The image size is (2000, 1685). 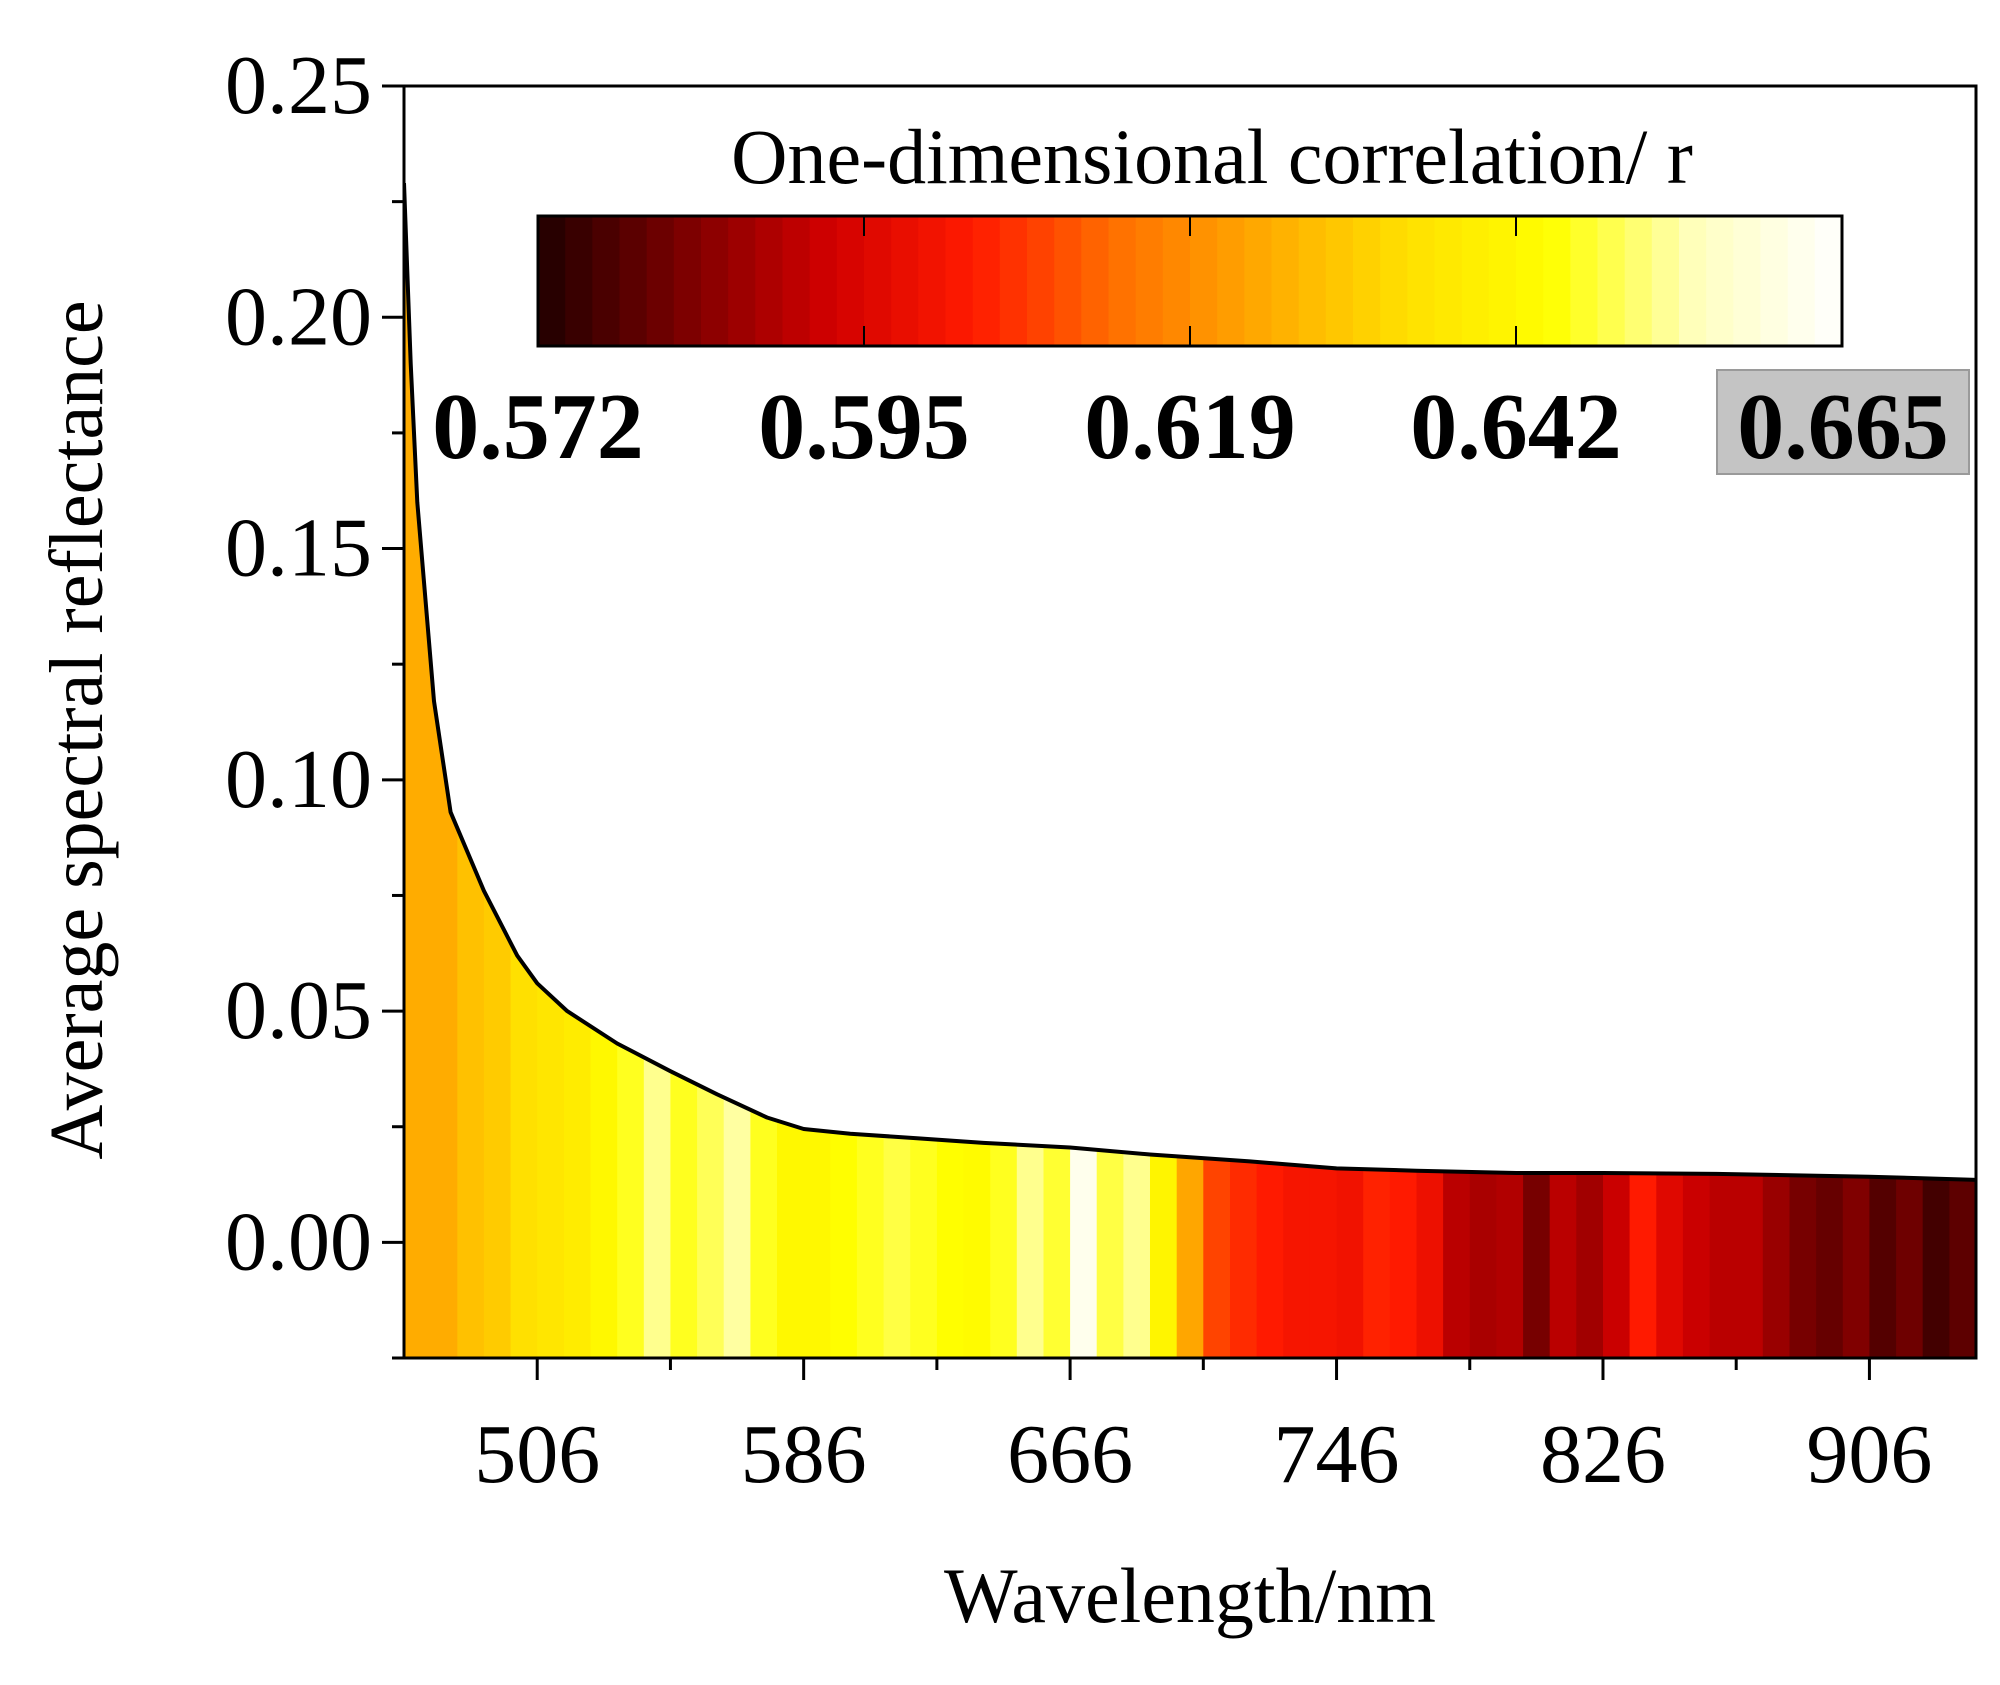 I want to click on colorbar: 0.572 0.595 0.619 0.642 0.665, so click(x=1201, y=346).